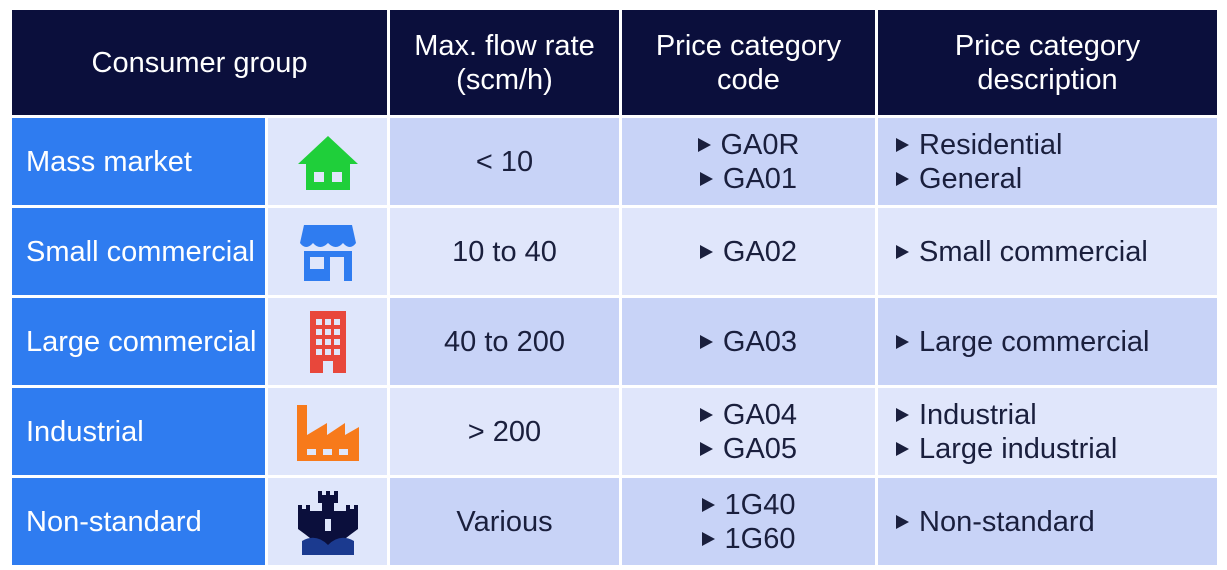 This screenshot has width=1227, height=570. What do you see at coordinates (991, 144) in the screenshot?
I see `text: Residential` at bounding box center [991, 144].